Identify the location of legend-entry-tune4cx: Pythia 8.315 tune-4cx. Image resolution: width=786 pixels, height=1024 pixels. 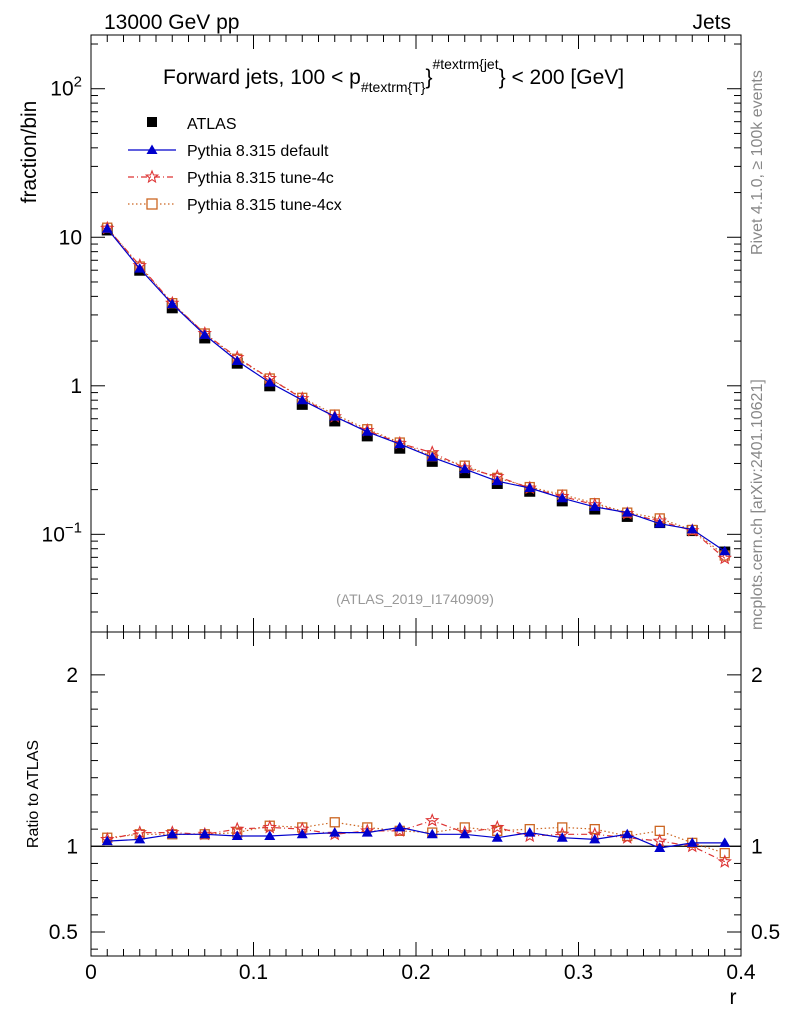
(235, 205).